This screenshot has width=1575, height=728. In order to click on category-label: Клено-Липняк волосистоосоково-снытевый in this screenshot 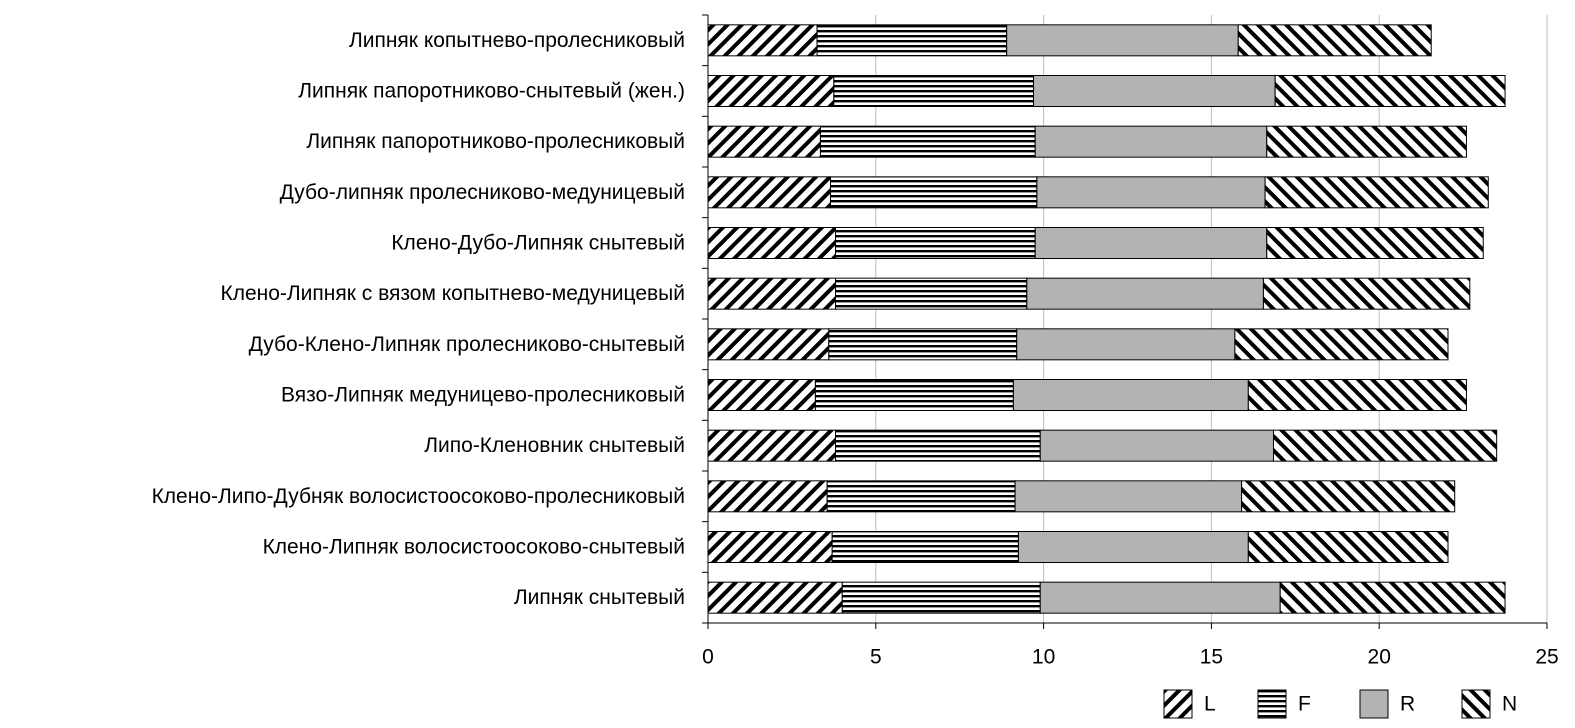, I will do `click(474, 547)`.